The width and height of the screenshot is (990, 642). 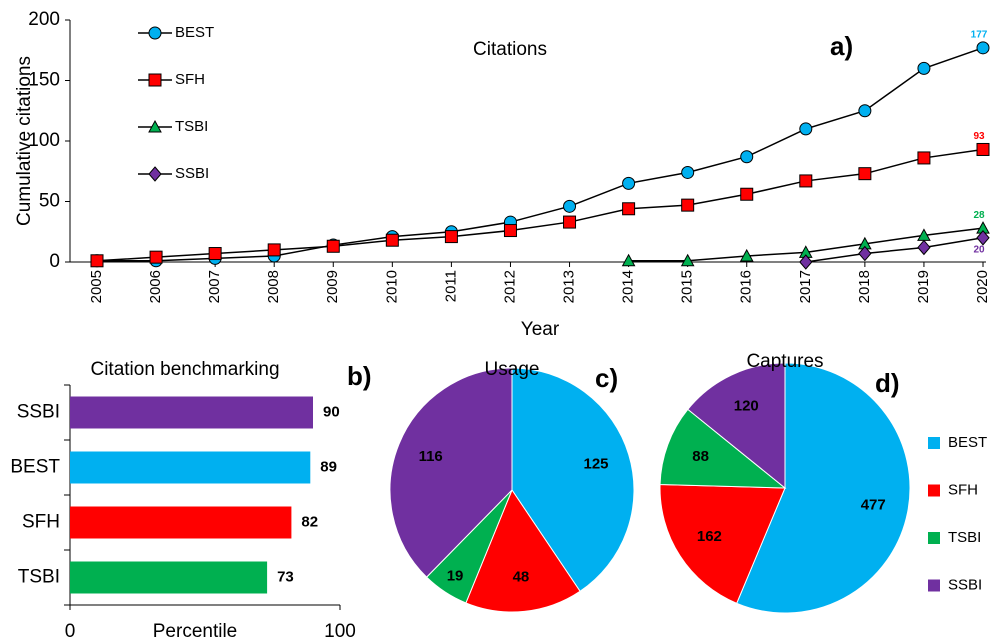 What do you see at coordinates (328, 466) in the screenshot?
I see `value-label: 89` at bounding box center [328, 466].